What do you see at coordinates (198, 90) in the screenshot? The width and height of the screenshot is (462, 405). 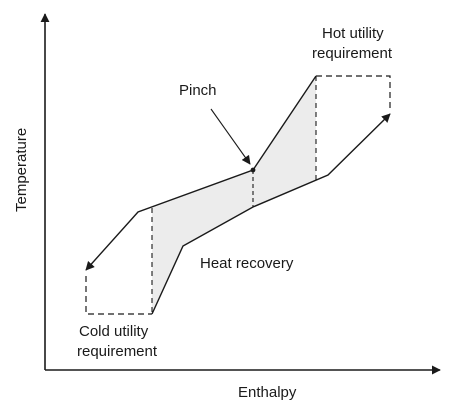 I see `pinch-label: Pinch` at bounding box center [198, 90].